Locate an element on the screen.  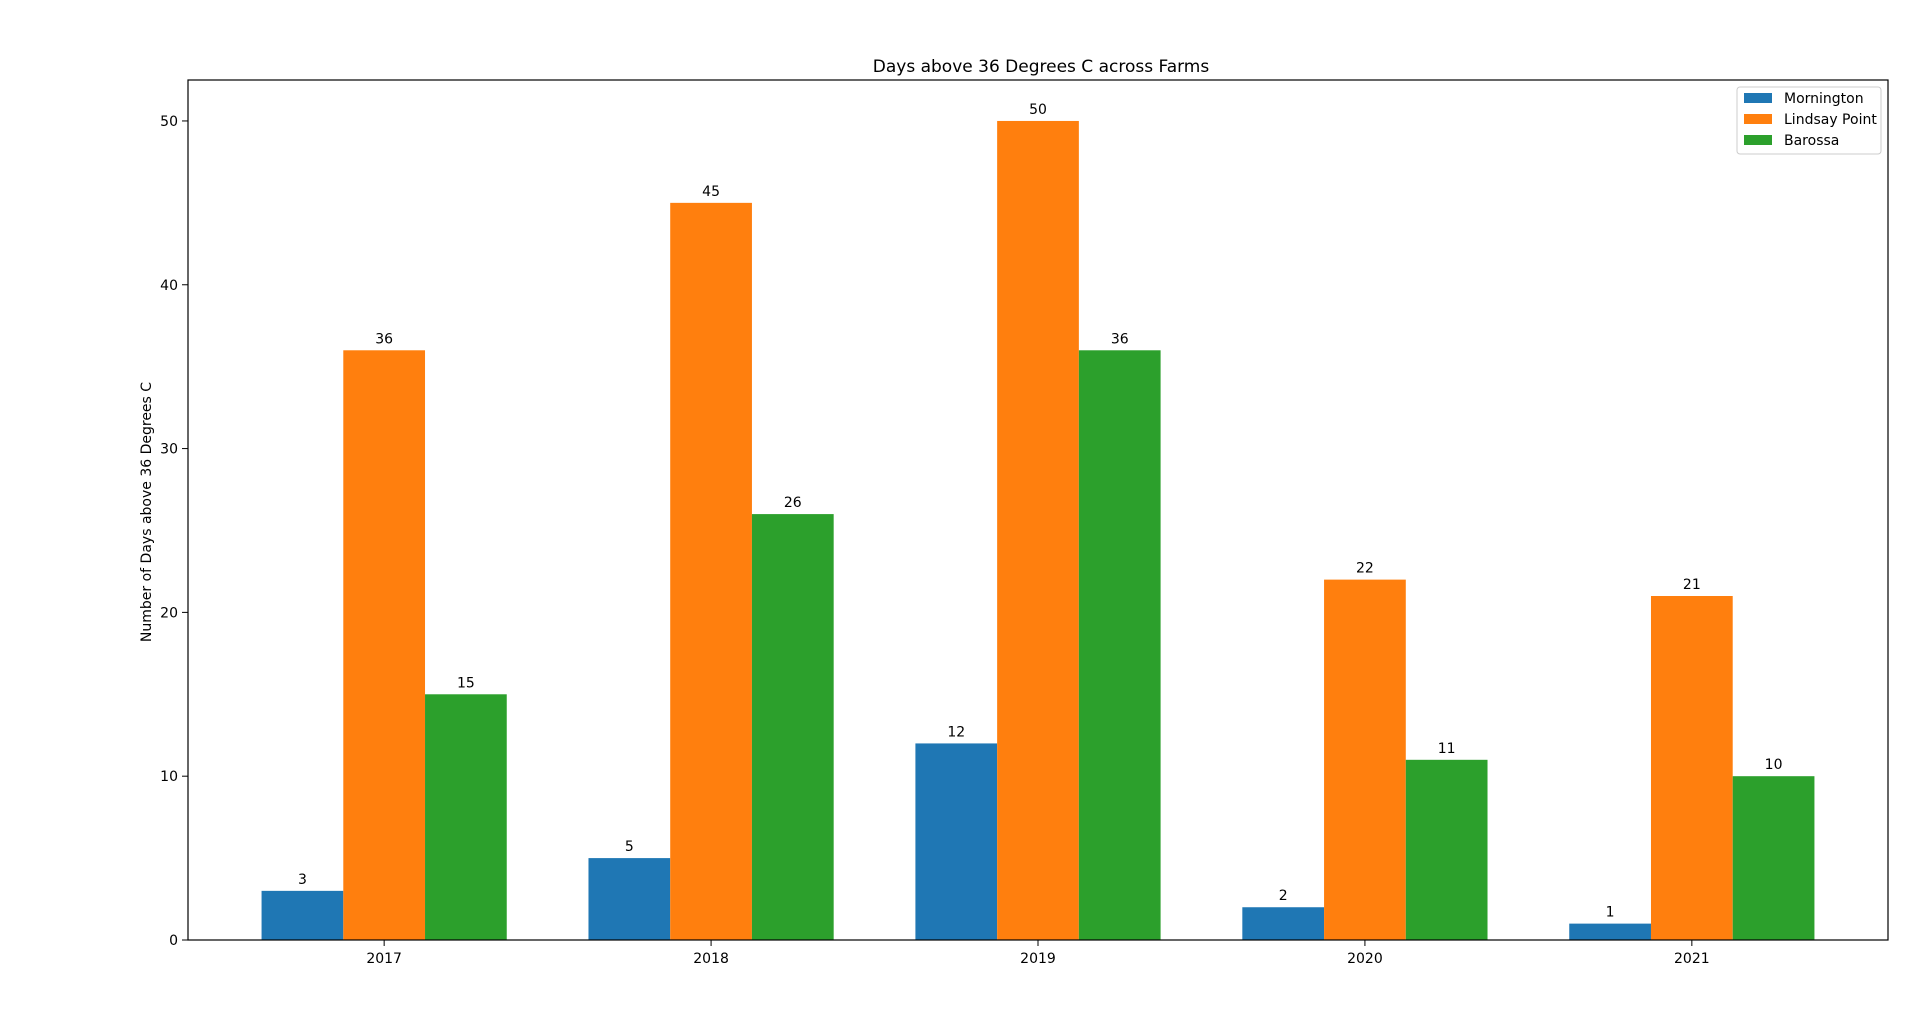
bar-value-label: 26 is located at coordinates (793, 503).